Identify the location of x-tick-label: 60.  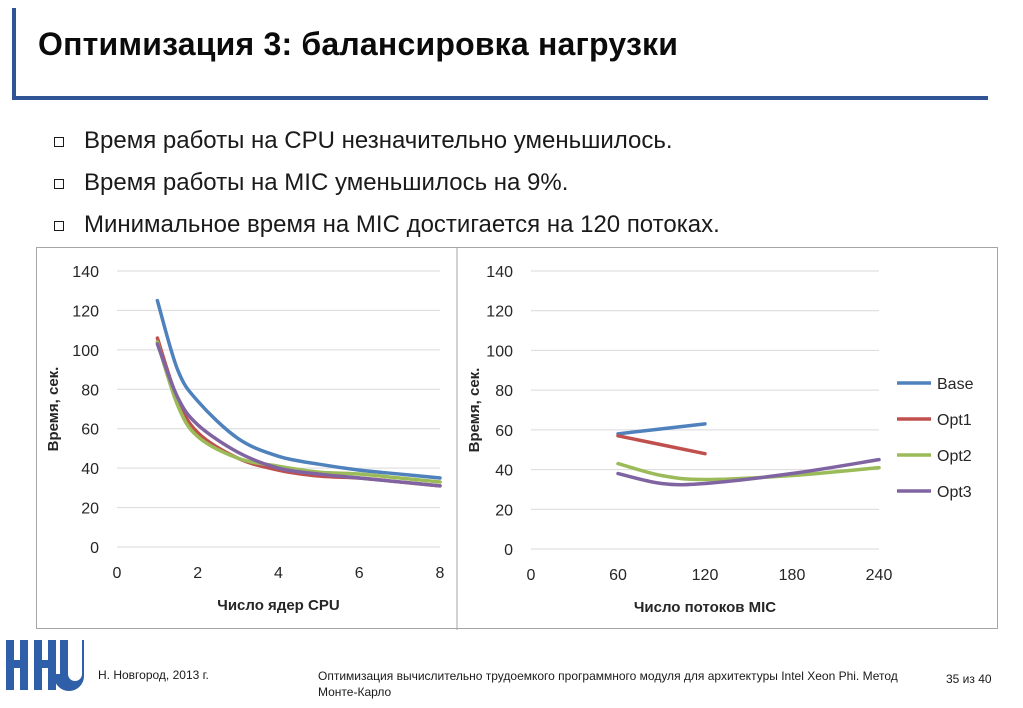
(618, 575).